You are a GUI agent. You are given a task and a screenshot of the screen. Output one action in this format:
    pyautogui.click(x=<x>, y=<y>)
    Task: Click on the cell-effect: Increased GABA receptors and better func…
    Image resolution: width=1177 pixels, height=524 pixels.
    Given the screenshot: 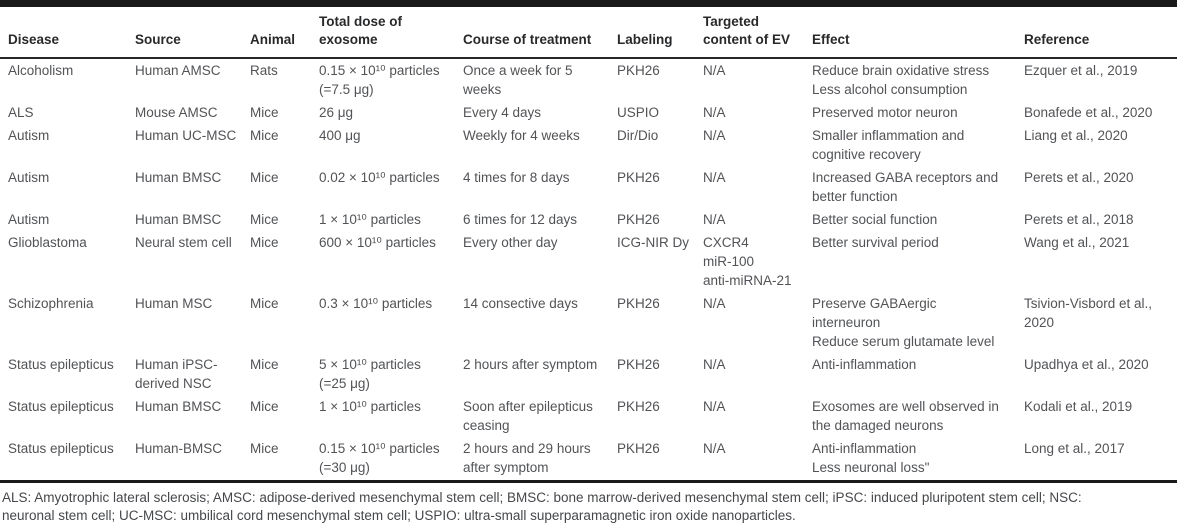 What is the action you would take?
    pyautogui.click(x=905, y=187)
    